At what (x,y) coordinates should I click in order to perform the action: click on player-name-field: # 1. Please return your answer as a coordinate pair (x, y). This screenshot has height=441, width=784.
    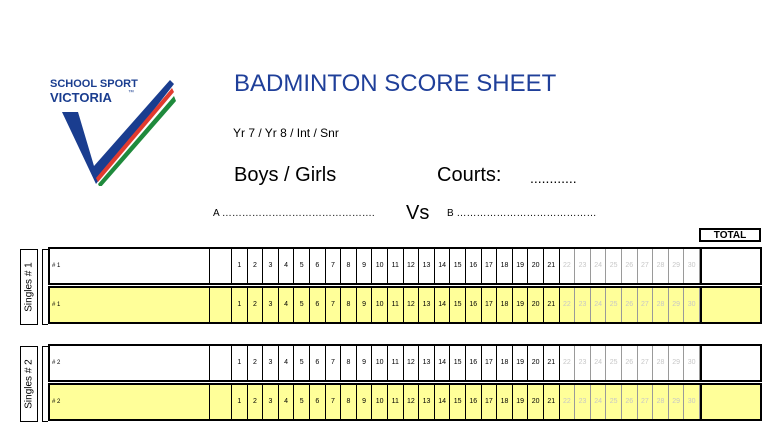
    Looking at the image, I should click on (130, 266).